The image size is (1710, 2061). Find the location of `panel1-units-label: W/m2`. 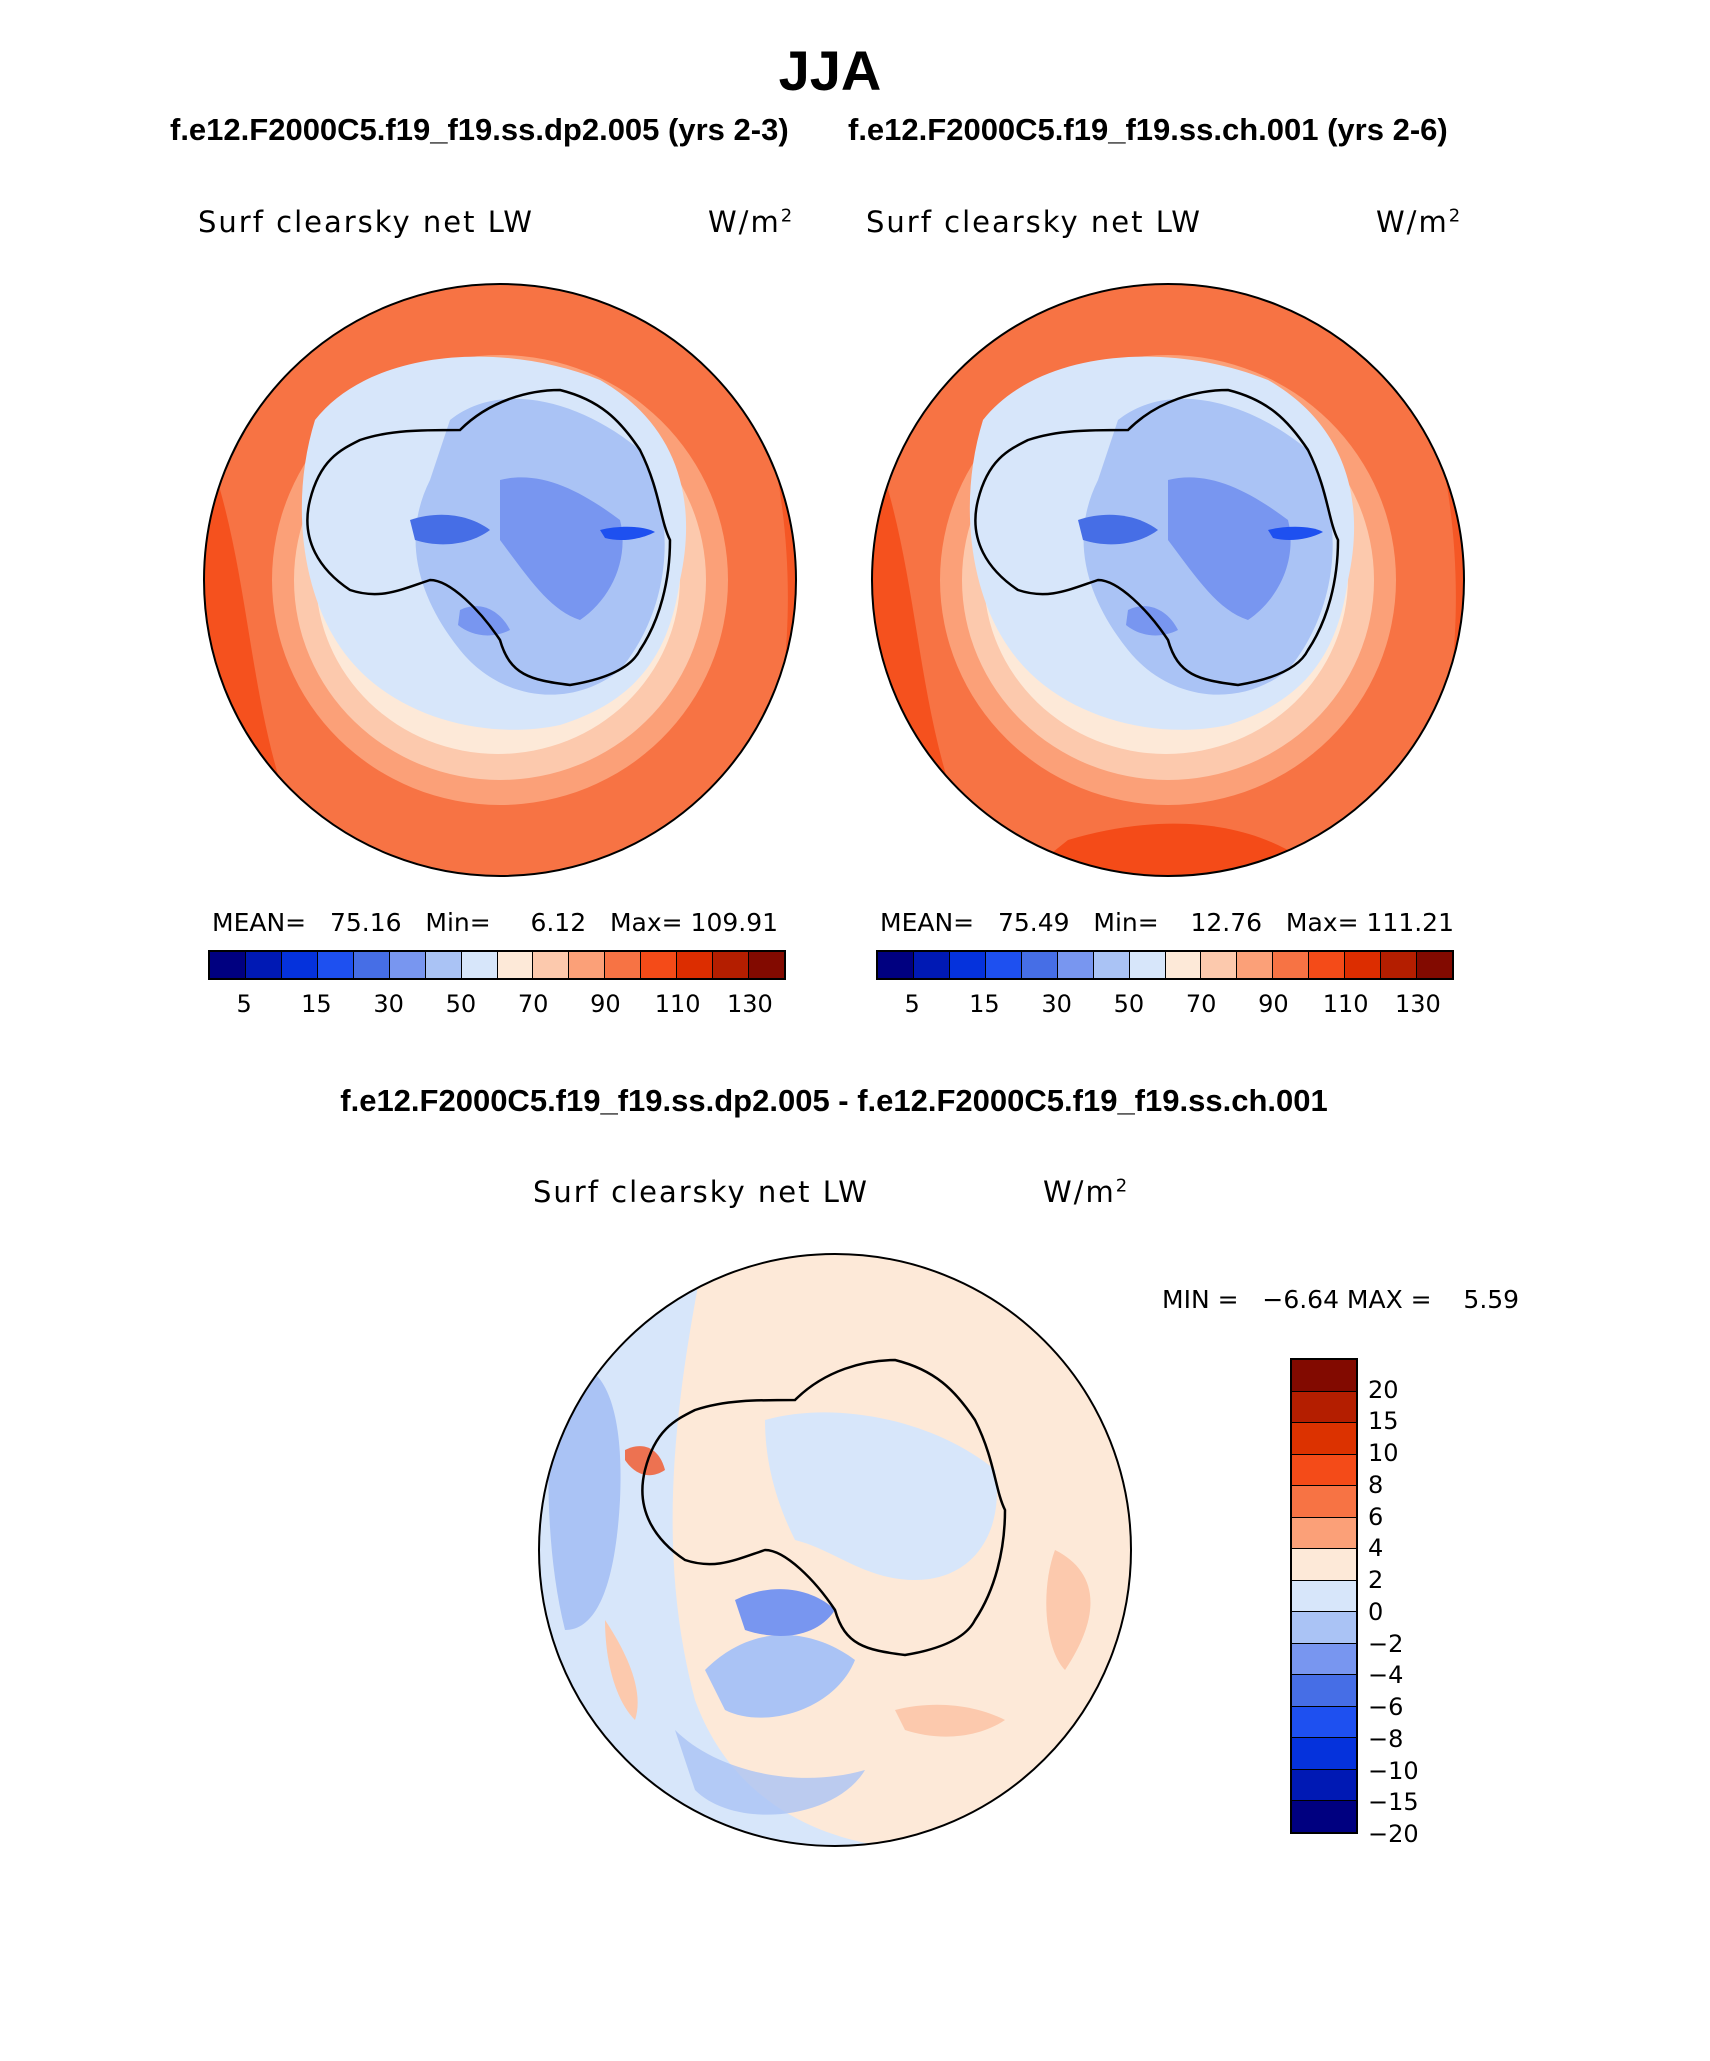

panel1-units-label: W/m2 is located at coordinates (751, 222).